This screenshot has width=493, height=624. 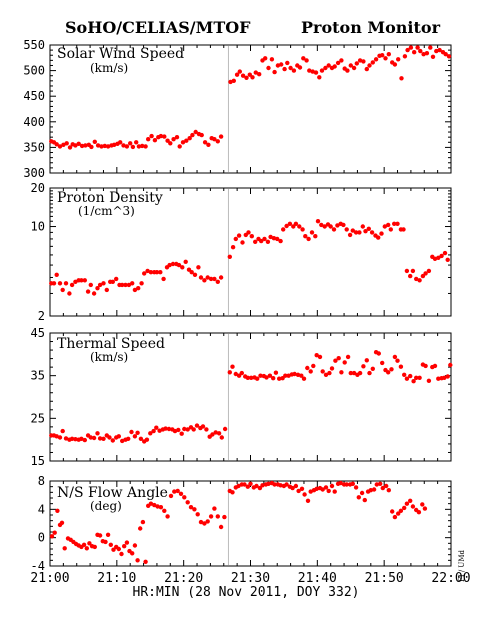 What do you see at coordinates (250, 578) in the screenshot?
I see `x-tick-label: 21:30` at bounding box center [250, 578].